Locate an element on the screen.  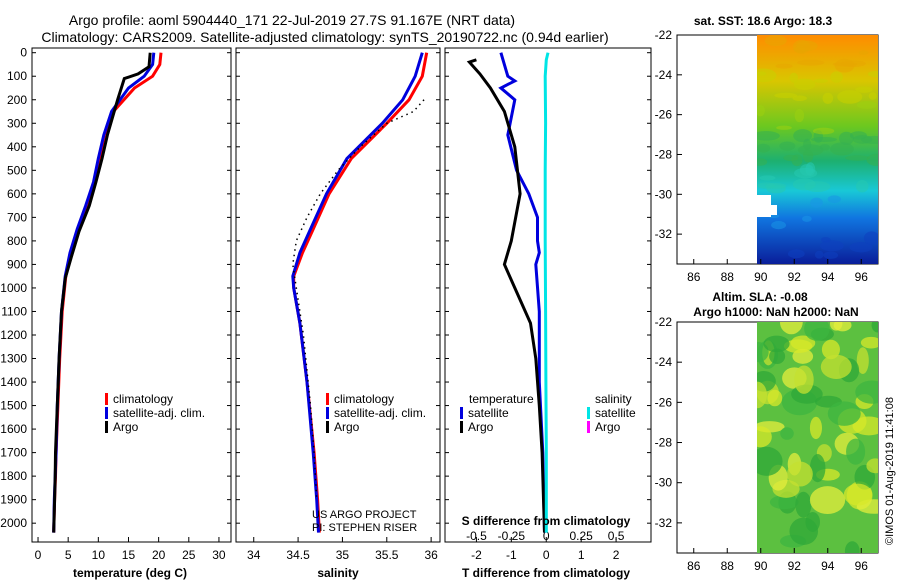
depth-tick-label: 800 is located at coordinates (17, 241).